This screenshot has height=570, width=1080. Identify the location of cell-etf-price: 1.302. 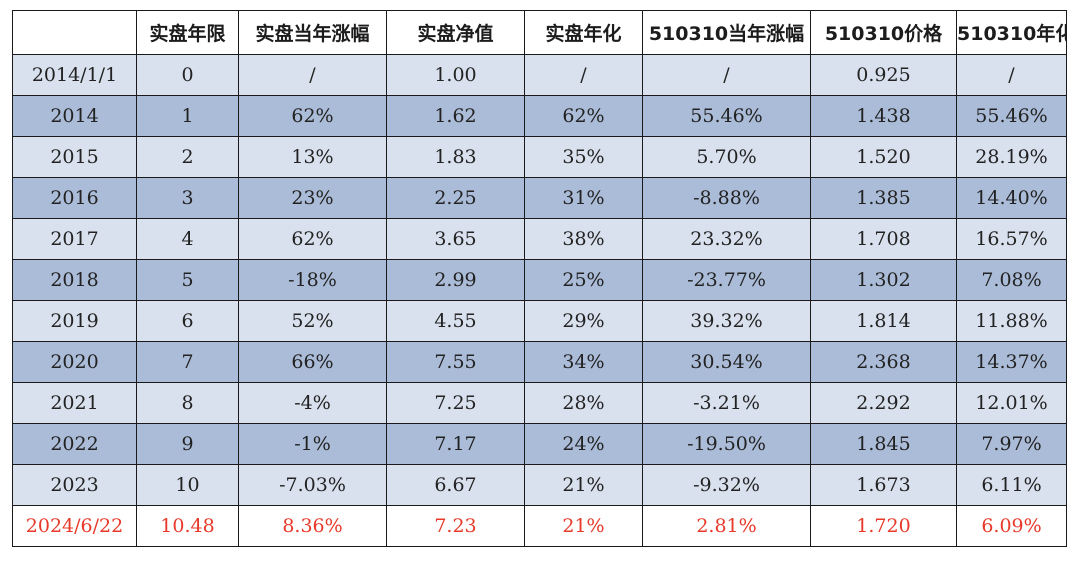
(883, 280).